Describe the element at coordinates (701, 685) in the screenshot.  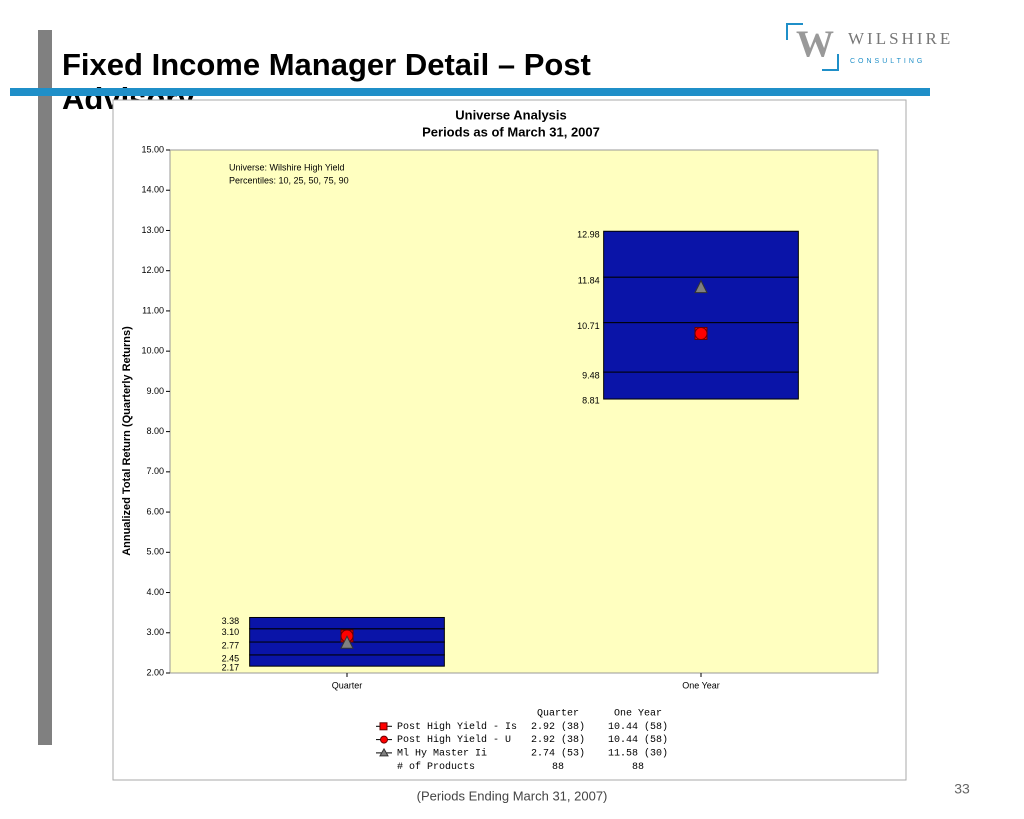
I see `x-tick-label: One Year` at that location.